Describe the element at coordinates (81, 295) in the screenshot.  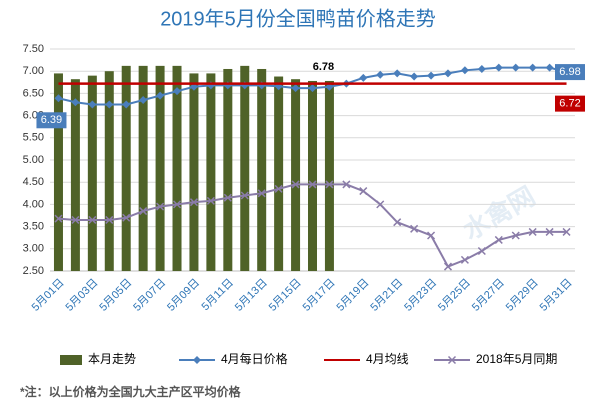
I see `x-tick-label: 5月03日` at that location.